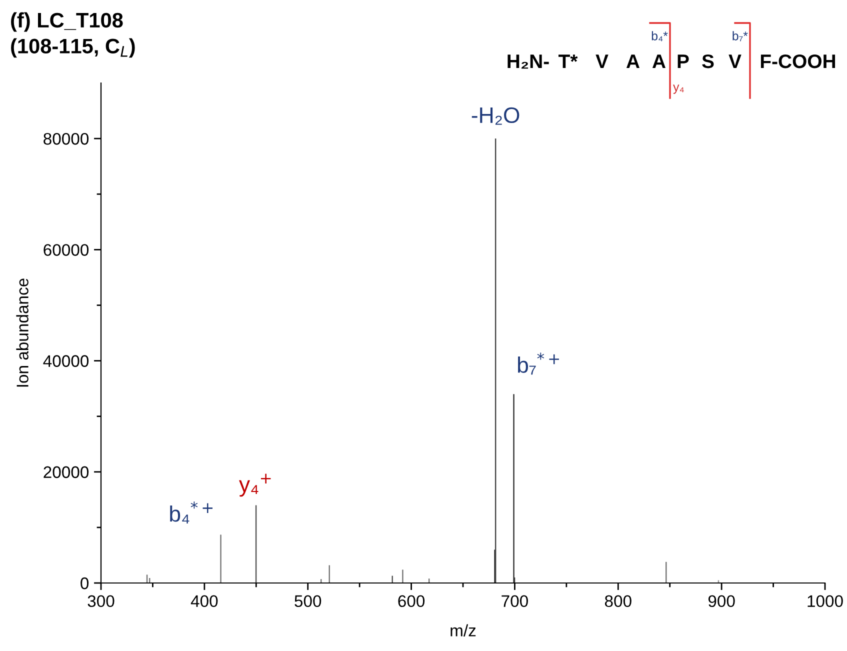 The image size is (847, 651). What do you see at coordinates (825, 601) in the screenshot?
I see `x-tick-label: 1000` at bounding box center [825, 601].